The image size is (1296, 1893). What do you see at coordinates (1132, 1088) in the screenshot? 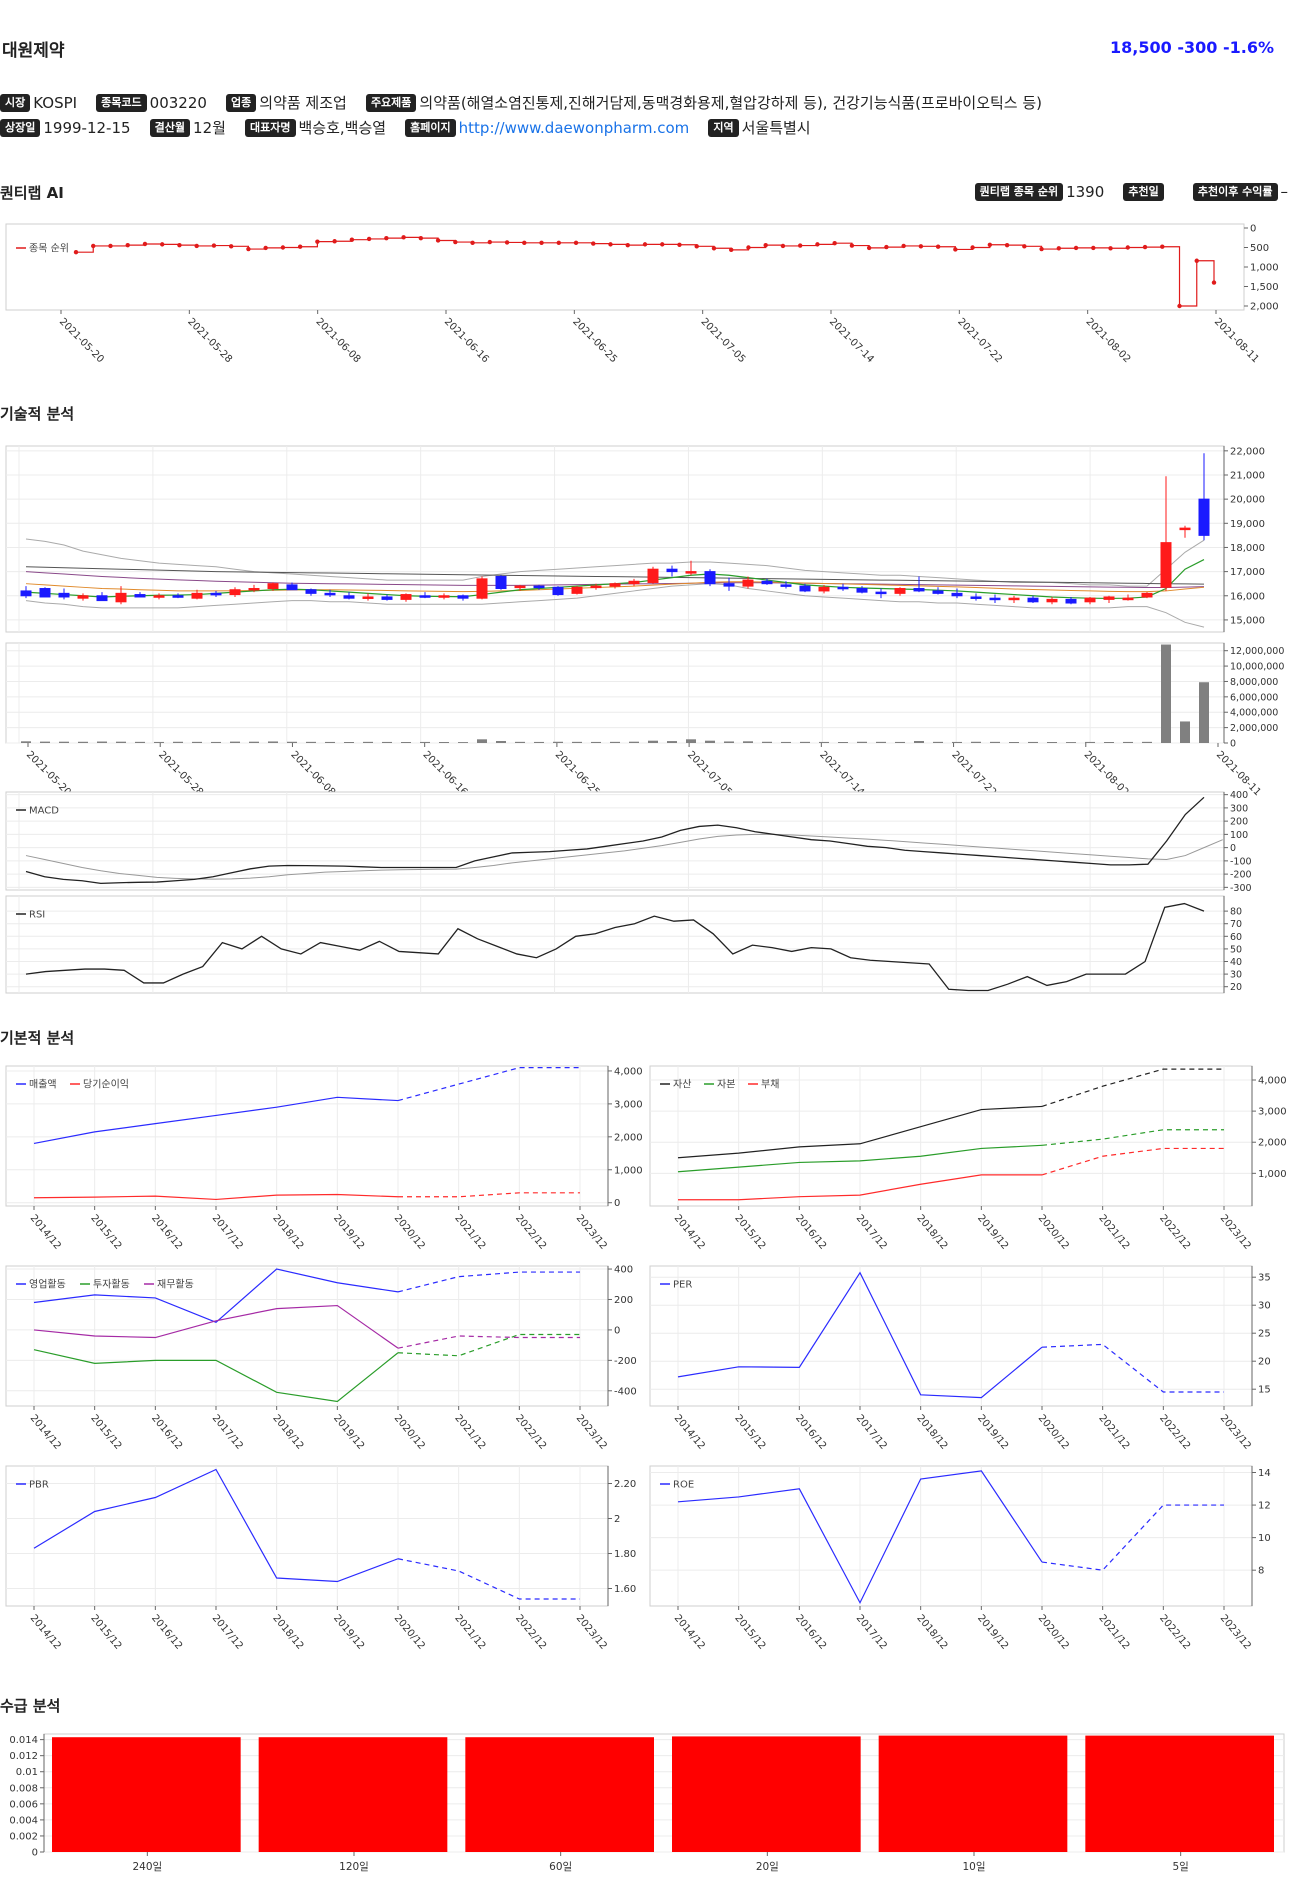
I see `fin_assets-series-forecast-line` at bounding box center [1132, 1088].